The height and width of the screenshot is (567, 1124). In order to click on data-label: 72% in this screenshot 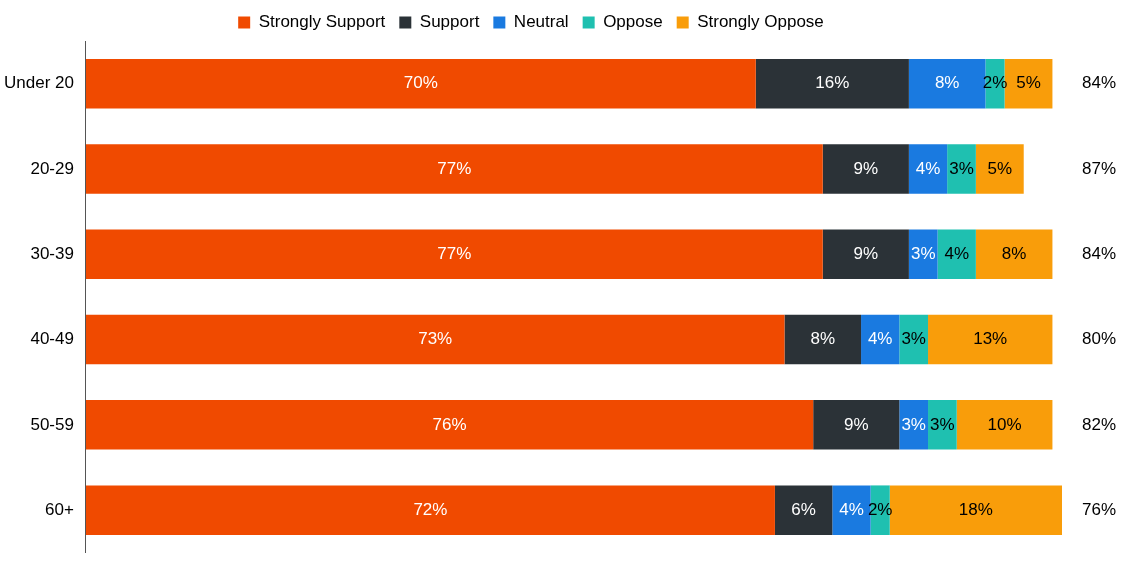, I will do `click(430, 509)`.